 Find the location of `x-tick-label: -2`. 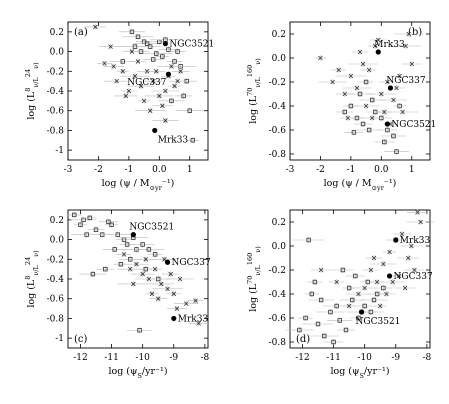

x-tick-label: -2 is located at coordinates (98, 170).